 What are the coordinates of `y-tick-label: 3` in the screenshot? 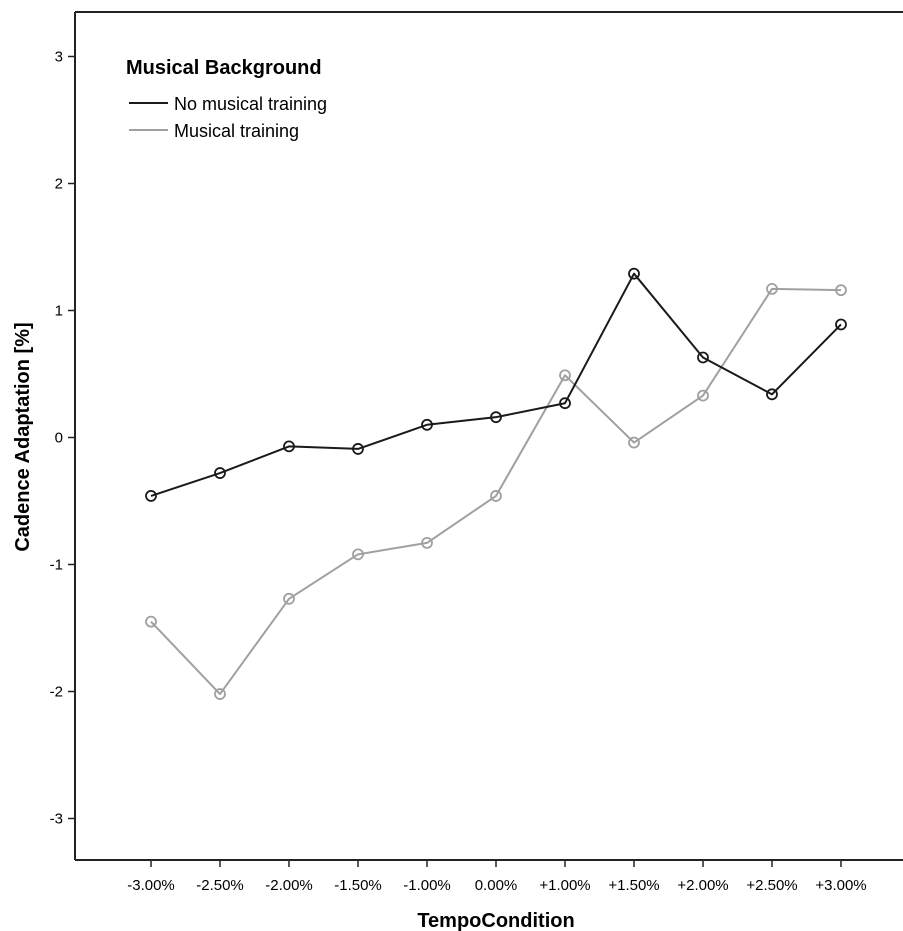 It's located at (59, 57).